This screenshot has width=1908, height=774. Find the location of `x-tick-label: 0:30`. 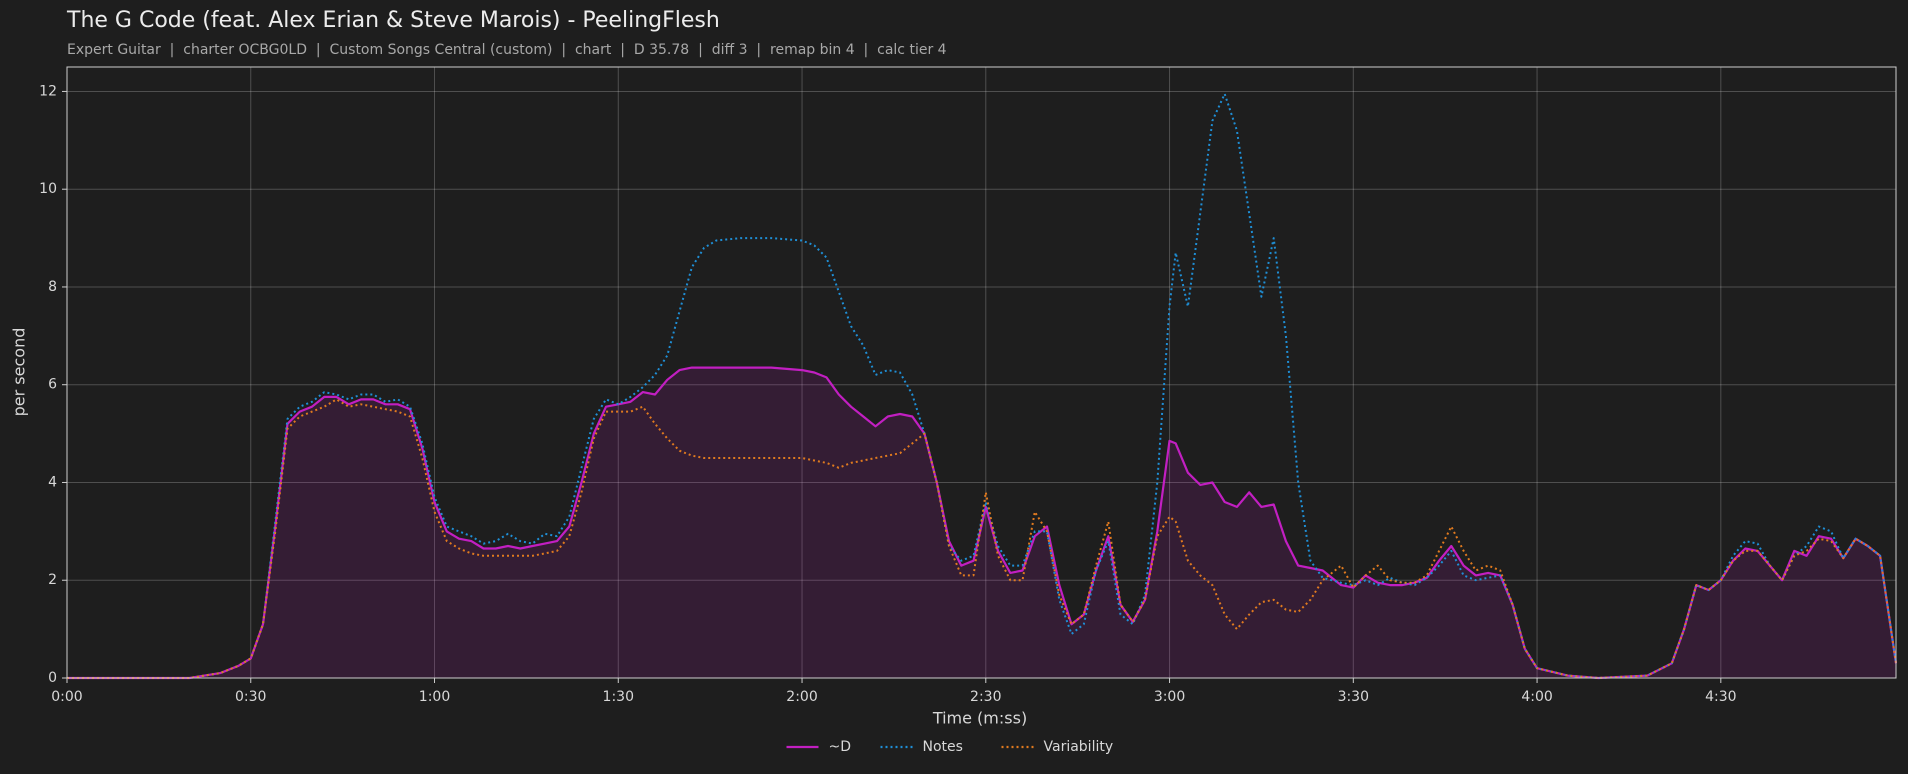

x-tick-label: 0:30 is located at coordinates (250, 697).